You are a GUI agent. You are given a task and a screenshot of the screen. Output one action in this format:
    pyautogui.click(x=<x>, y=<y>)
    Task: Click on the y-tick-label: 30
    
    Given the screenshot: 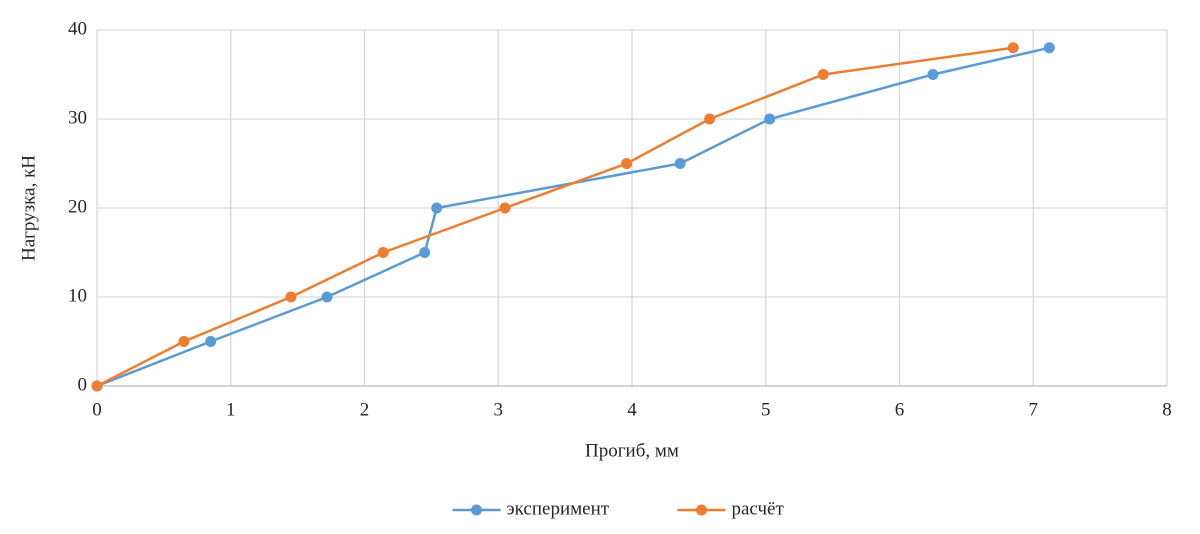 What is the action you would take?
    pyautogui.click(x=77, y=117)
    